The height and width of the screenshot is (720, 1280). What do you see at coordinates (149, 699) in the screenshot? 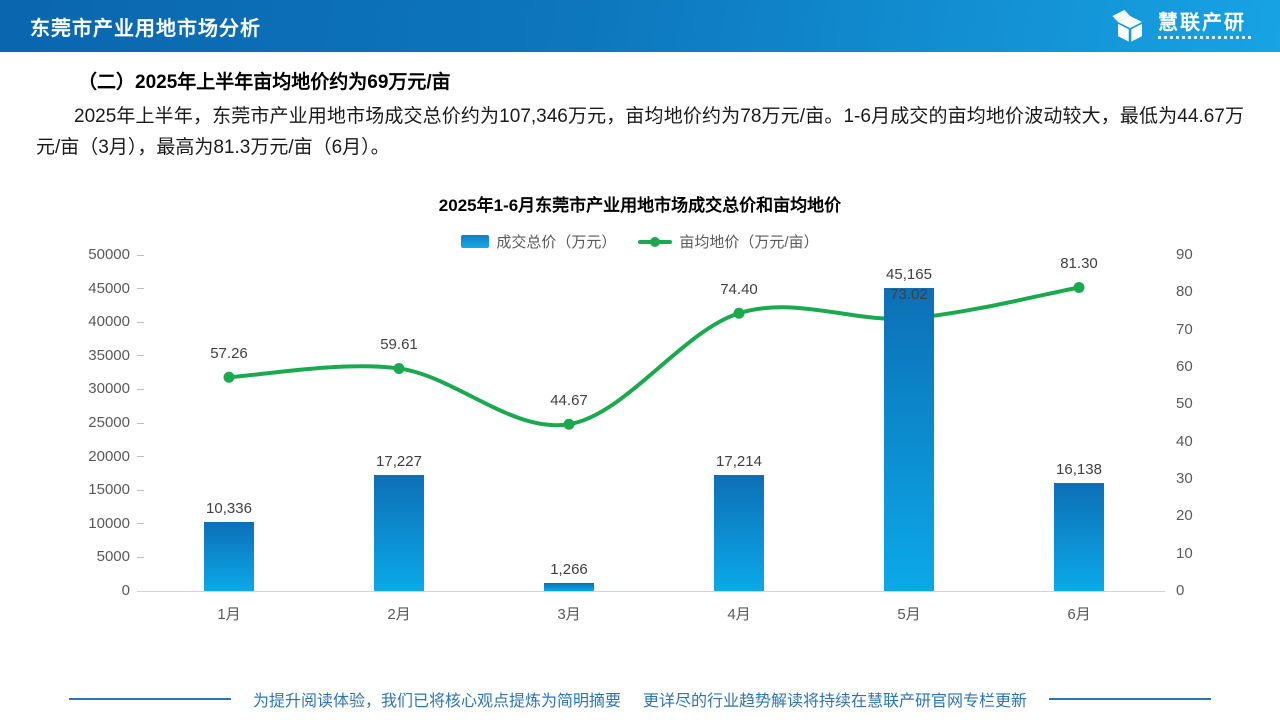
I see `footer-rule-left` at bounding box center [149, 699].